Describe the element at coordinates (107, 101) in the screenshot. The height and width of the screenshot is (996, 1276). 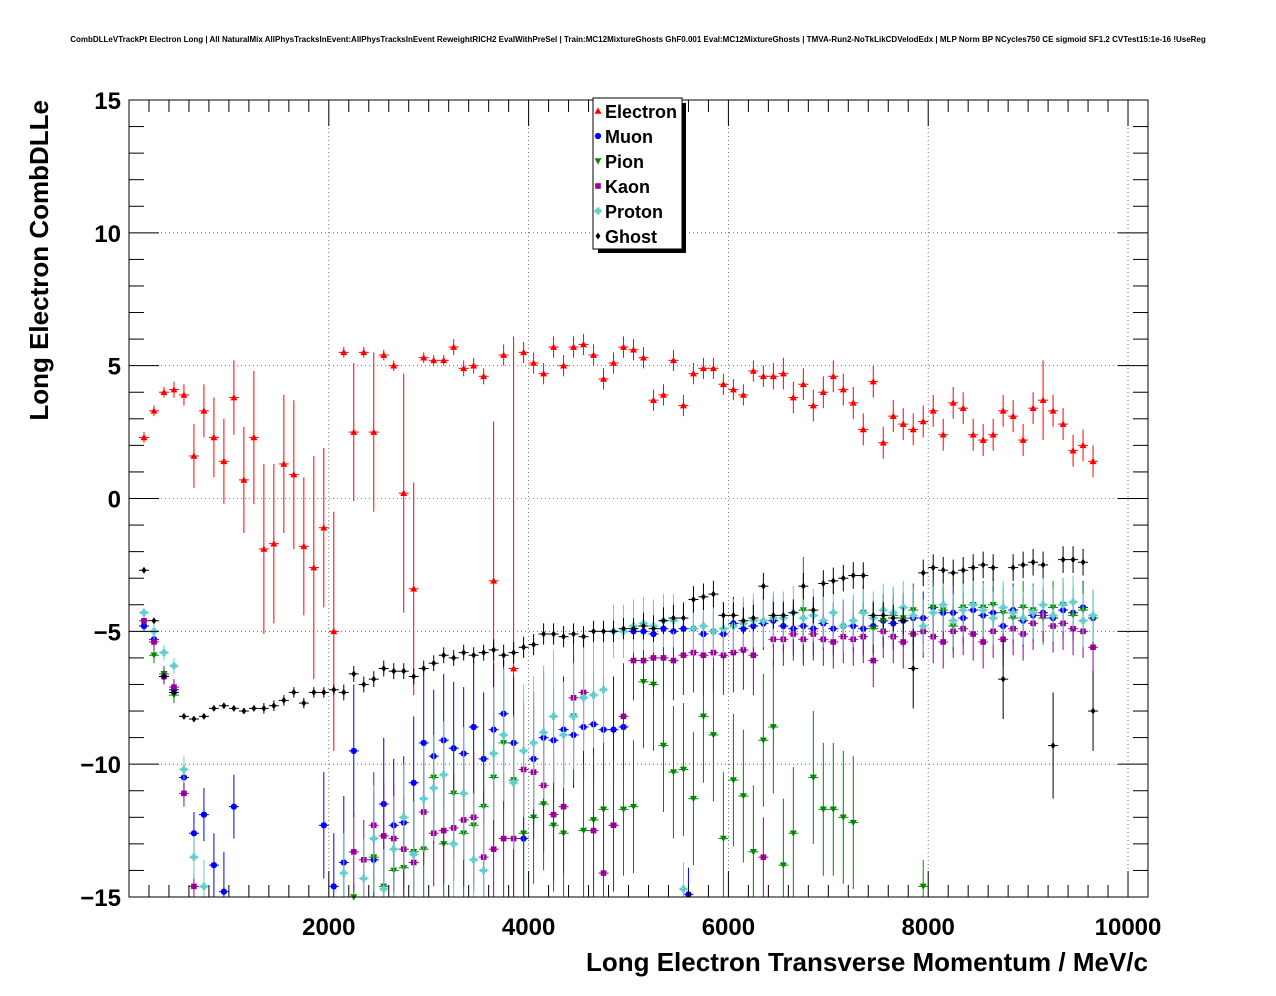
I see `y-tick-label: 15` at that location.